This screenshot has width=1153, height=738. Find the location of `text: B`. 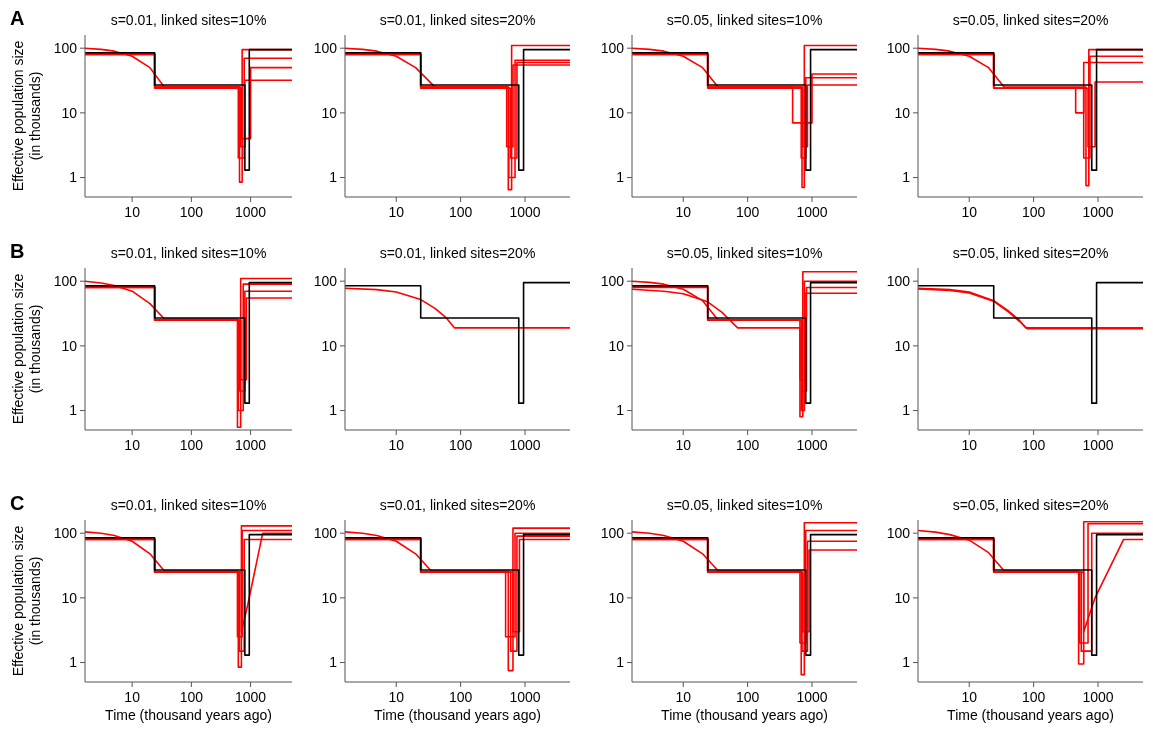

text: B is located at coordinates (17, 251).